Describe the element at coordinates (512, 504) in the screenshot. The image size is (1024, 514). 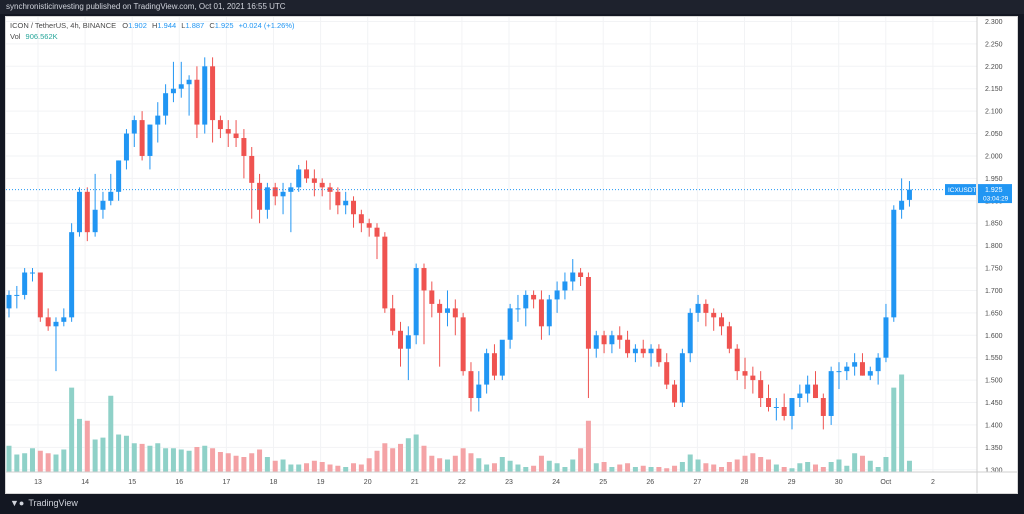
I see `footer-bar: ▼● TradingView` at that location.